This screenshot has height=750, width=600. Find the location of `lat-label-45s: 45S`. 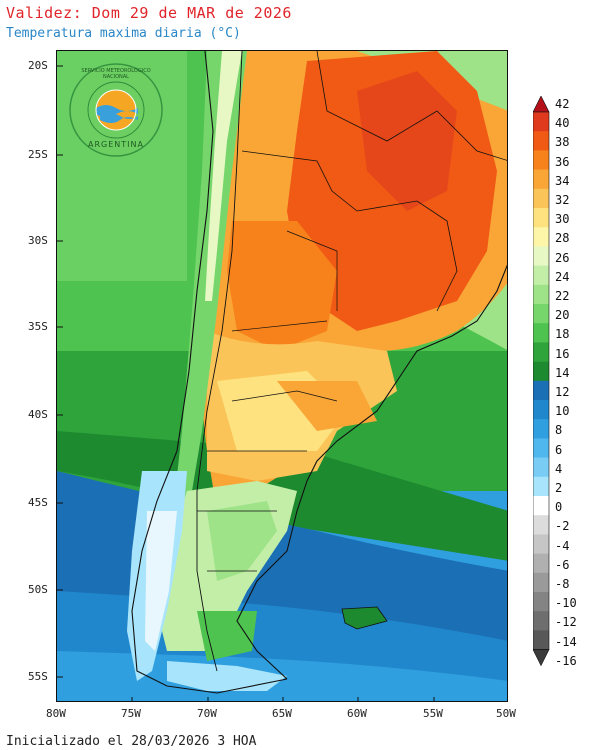

lat-label-45s: 45S is located at coordinates (38, 502).